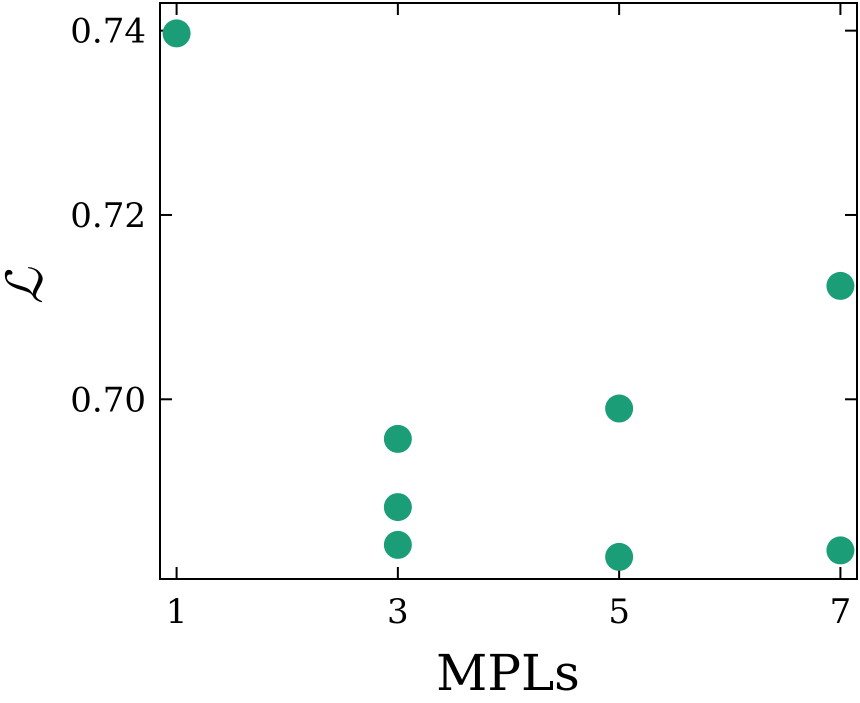 This screenshot has height=703, width=860. Describe the element at coordinates (177, 612) in the screenshot. I see `x-tick-label: 1` at that location.